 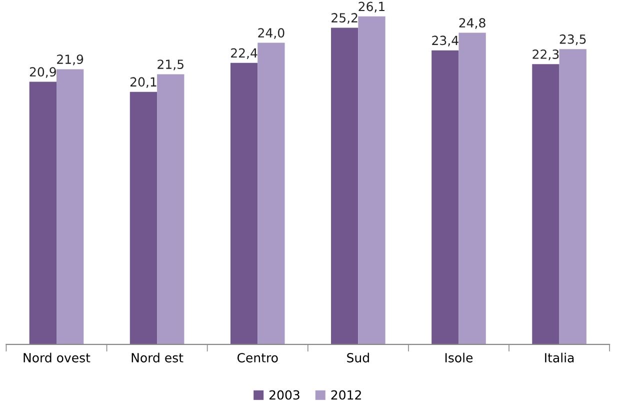 What do you see at coordinates (57, 357) in the screenshot?
I see `x-tick-label: Nord ovest` at bounding box center [57, 357].